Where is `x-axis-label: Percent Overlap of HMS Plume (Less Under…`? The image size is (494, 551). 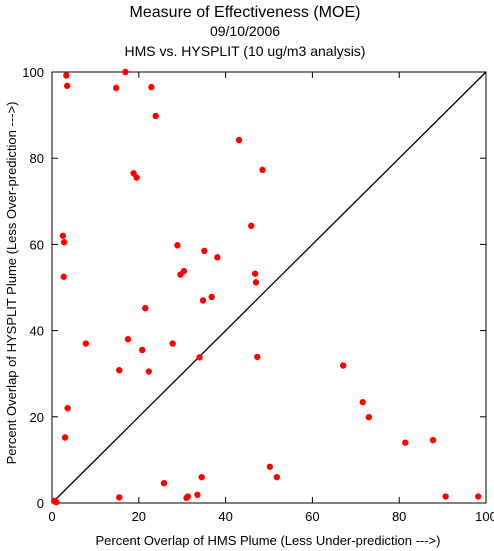
x-axis-label: Percent Overlap of HMS Plume (Less Under… is located at coordinates (268, 540).